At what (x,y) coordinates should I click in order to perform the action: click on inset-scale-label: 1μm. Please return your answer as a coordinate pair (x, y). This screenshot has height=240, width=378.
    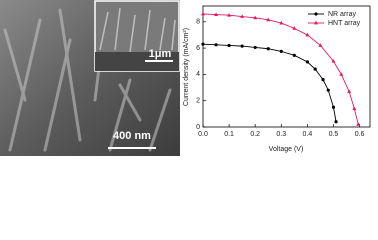
    Looking at the image, I should click on (160, 54).